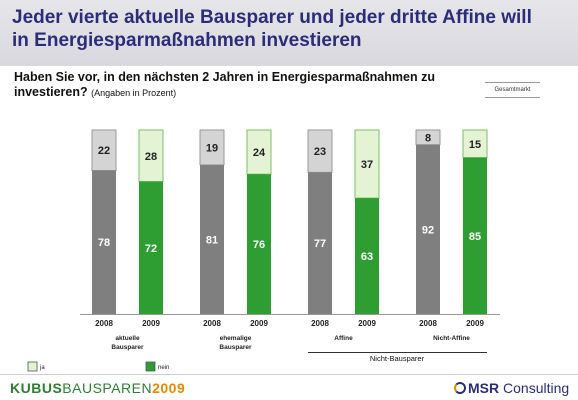  Describe the element at coordinates (460, 388) in the screenshot. I see `msr-swirl-icon` at that location.